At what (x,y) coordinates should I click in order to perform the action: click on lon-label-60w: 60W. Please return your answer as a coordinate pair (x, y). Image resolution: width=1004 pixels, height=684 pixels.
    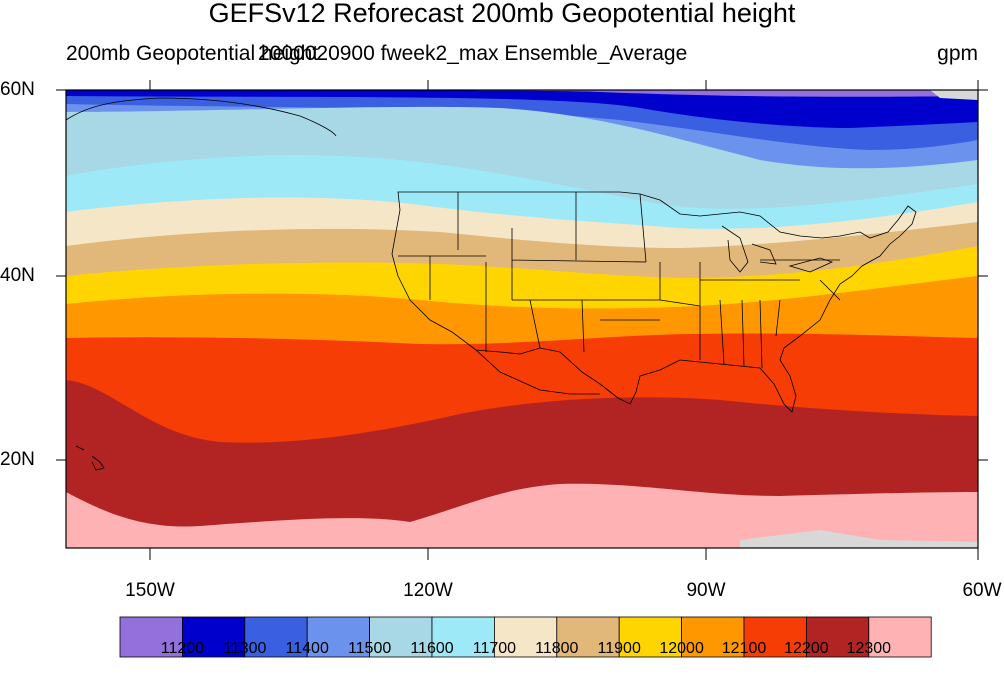
    Looking at the image, I should click on (982, 590).